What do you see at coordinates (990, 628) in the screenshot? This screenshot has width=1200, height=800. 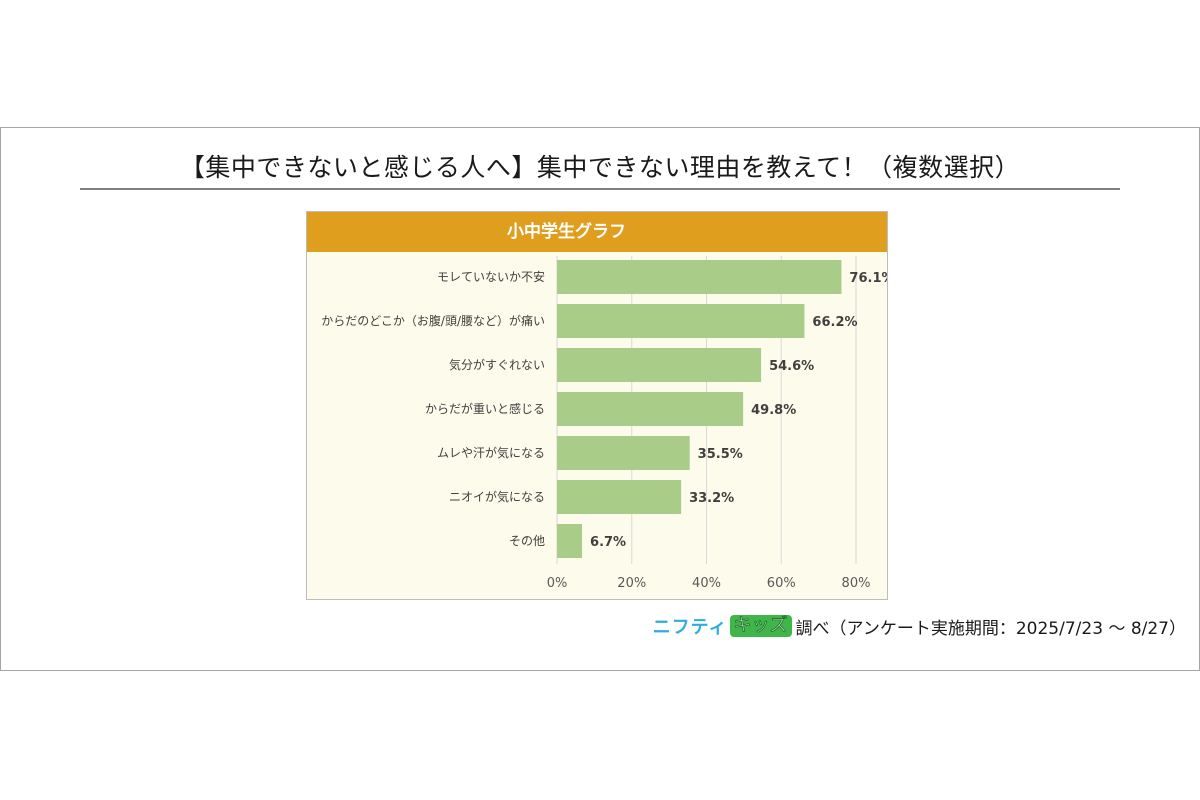 I see `source-note: 調べ（アンケート実施期間：2025/7/23 ～ 8/27）` at bounding box center [990, 628].